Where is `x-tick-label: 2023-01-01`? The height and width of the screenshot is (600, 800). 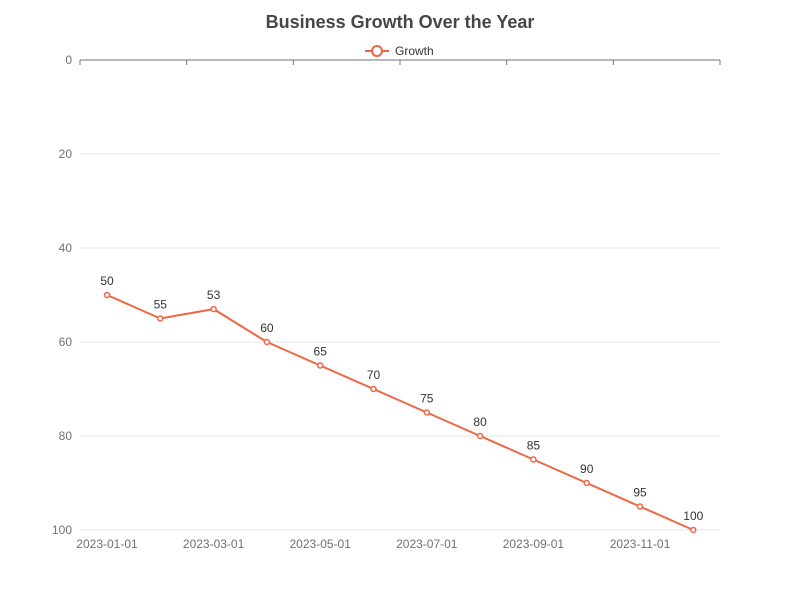 x-tick-label: 2023-01-01 is located at coordinates (107, 544).